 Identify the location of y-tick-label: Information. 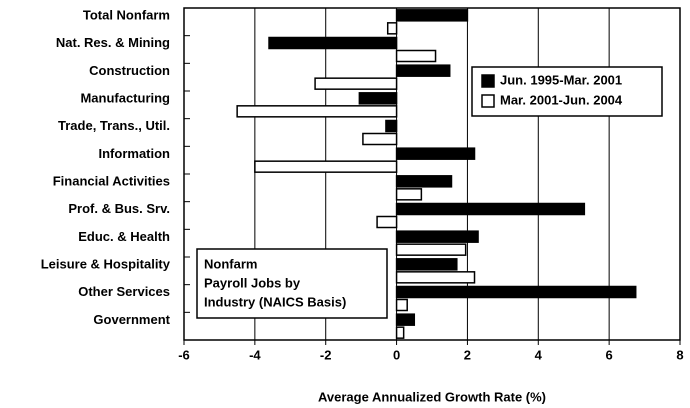
(135, 153).